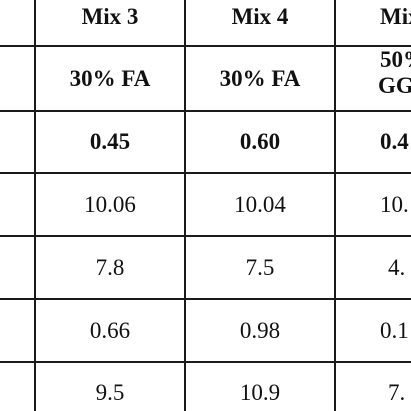  What do you see at coordinates (397, 392) in the screenshot?
I see `table-cell: 7.` at bounding box center [397, 392].